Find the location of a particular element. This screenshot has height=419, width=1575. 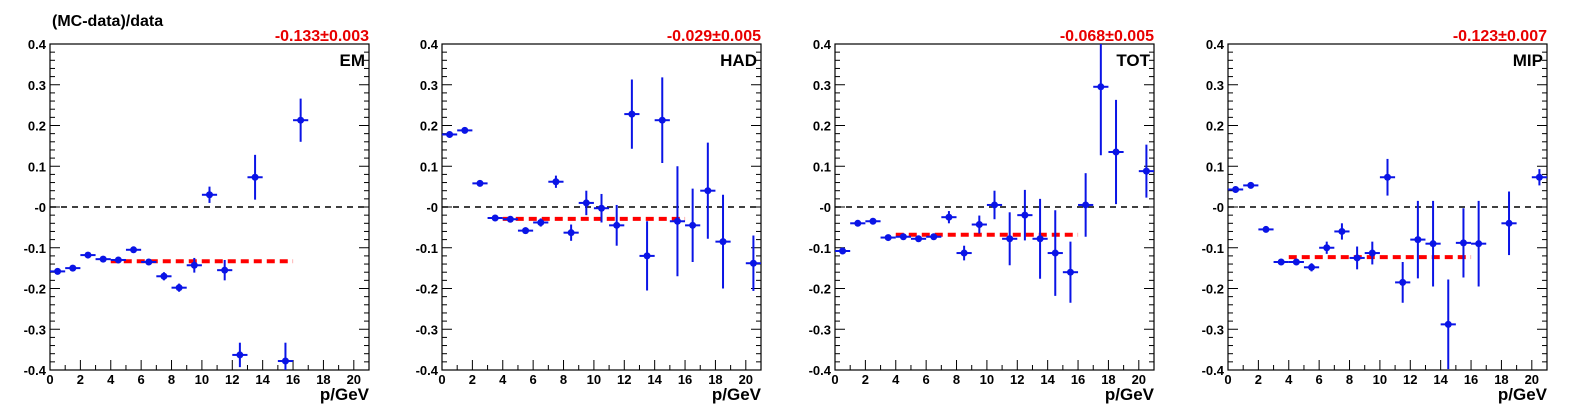

panel-label: EM is located at coordinates (353, 60).